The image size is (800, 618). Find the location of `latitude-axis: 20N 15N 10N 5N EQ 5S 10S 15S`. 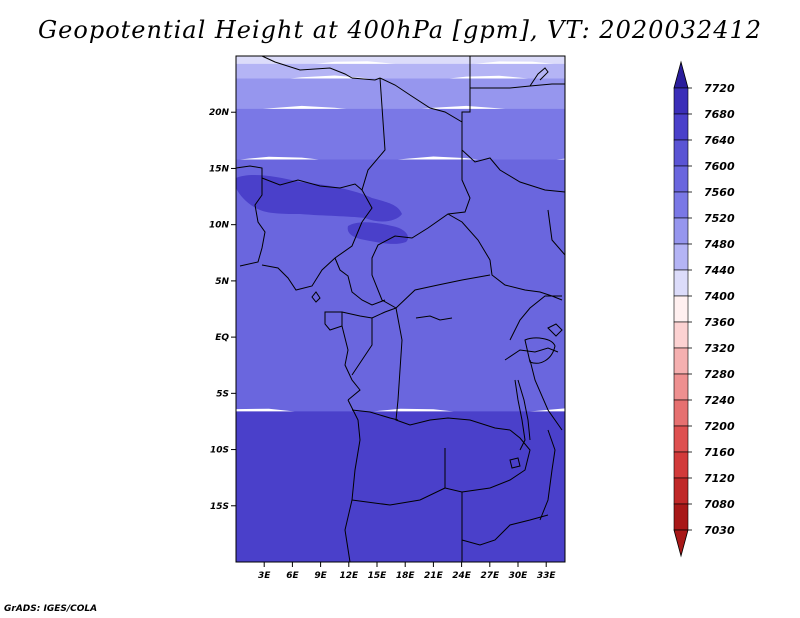

latitude-axis: 20N 15N 10N 5N EQ 5S 10S 15S is located at coordinates (222, 310).